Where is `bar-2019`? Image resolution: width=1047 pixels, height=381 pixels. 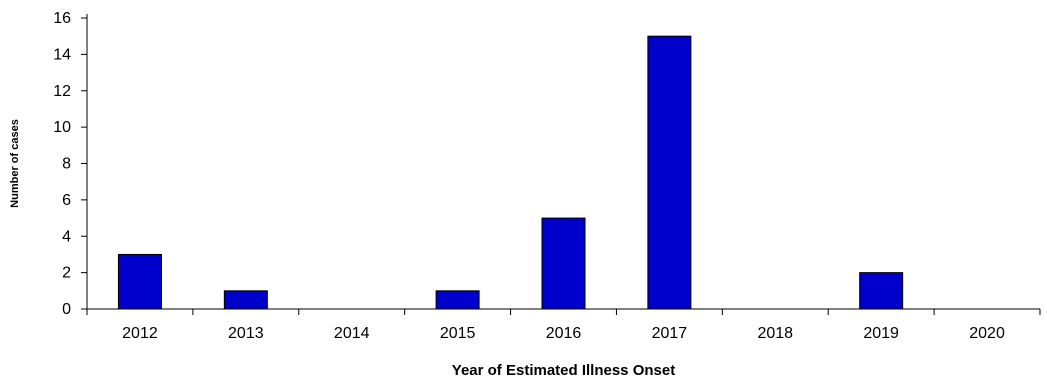 bar-2019 is located at coordinates (881, 291).